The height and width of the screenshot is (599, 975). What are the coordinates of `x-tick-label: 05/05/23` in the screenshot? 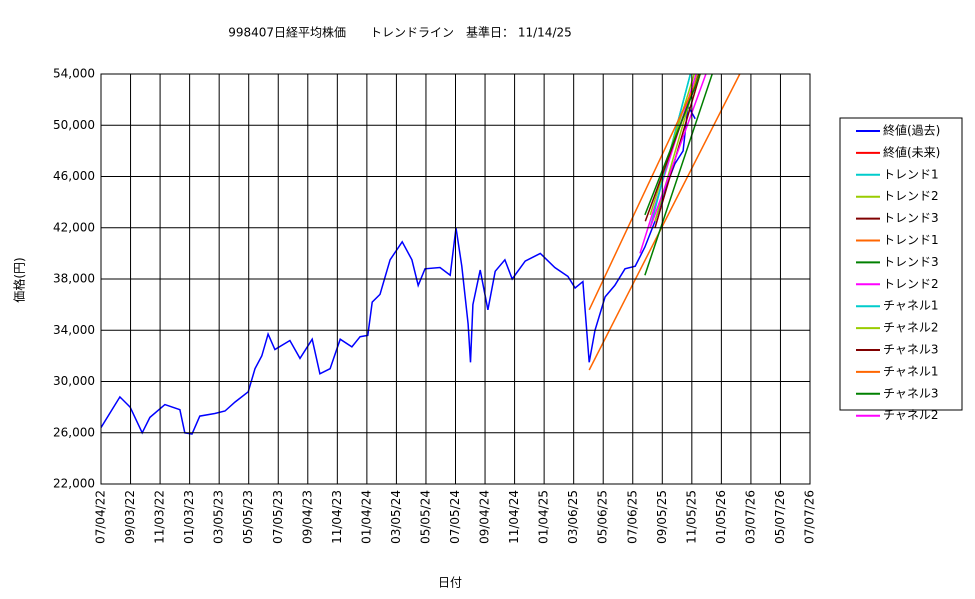 It's located at (248, 517).